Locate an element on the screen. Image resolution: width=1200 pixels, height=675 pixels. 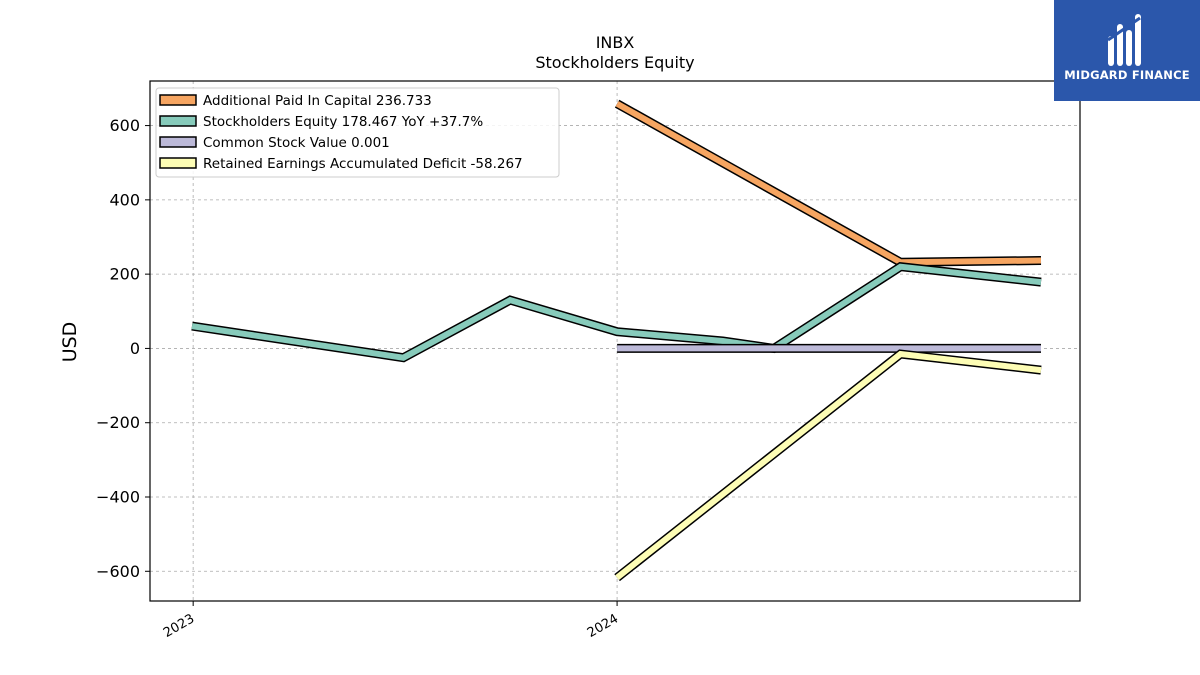
legend-box is located at coordinates (357, 132).